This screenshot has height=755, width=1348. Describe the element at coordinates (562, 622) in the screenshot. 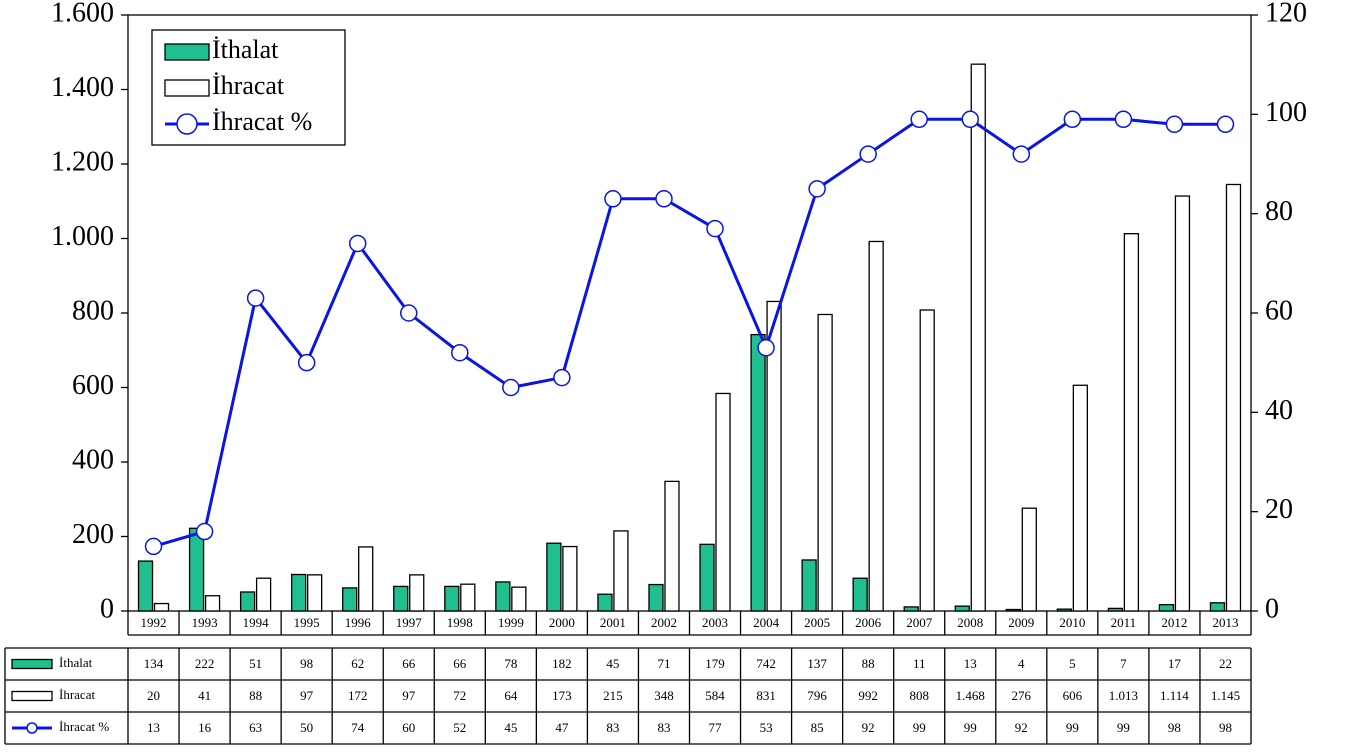

I see `x-tick-label: 2000` at that location.